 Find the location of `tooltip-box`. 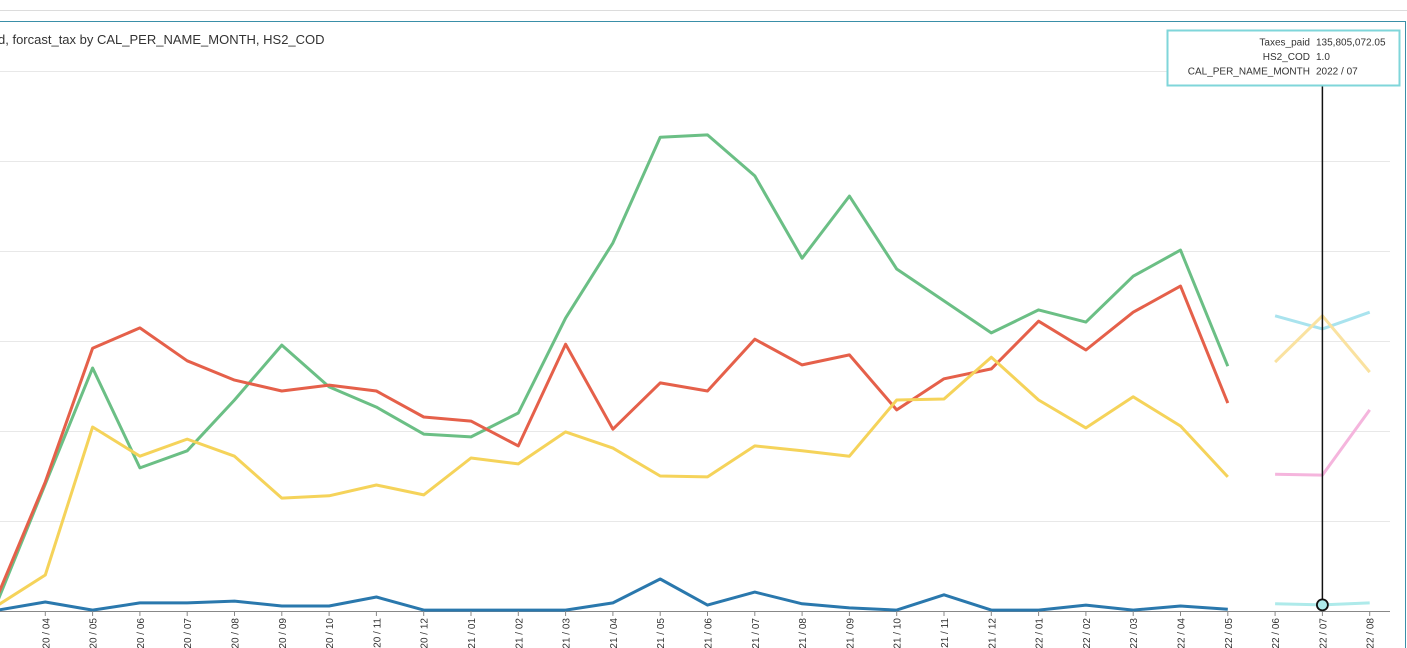

tooltip-box is located at coordinates (1283, 58).